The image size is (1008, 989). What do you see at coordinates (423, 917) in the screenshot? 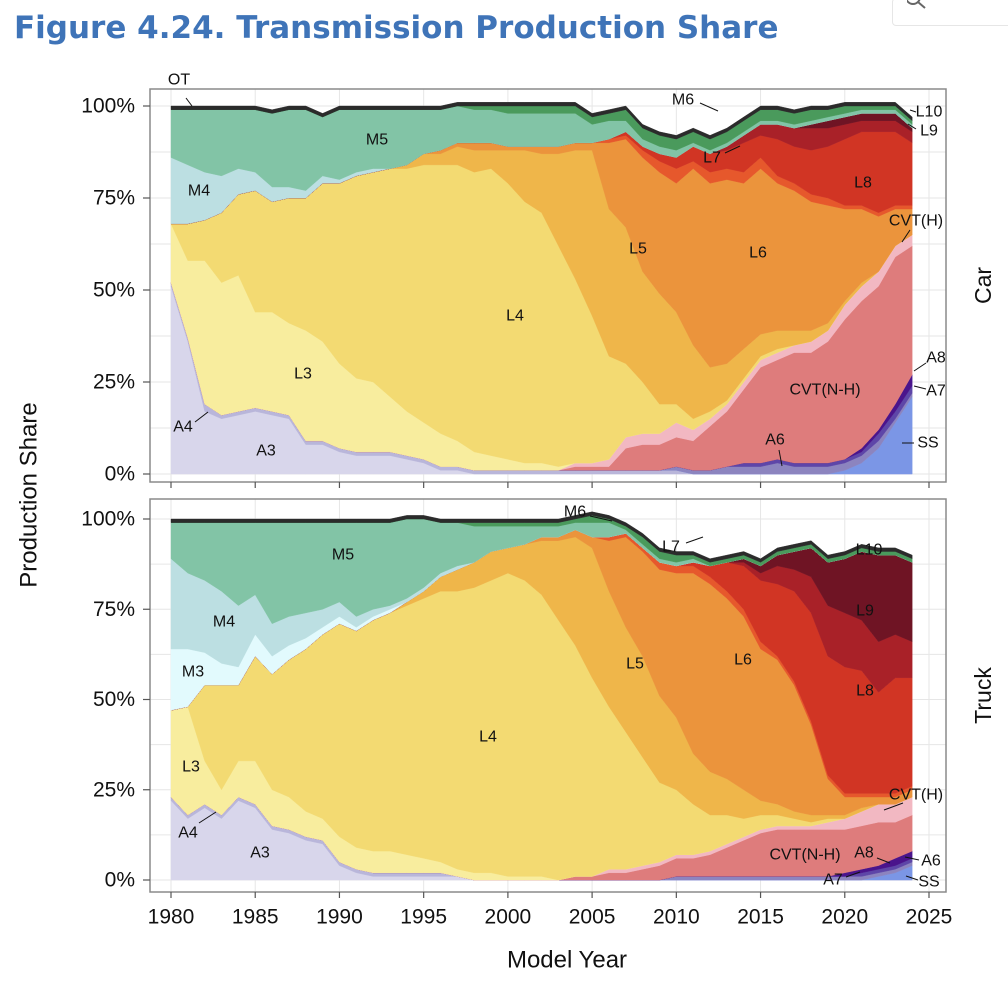
I see `x-tick-label: 1995` at bounding box center [423, 917].